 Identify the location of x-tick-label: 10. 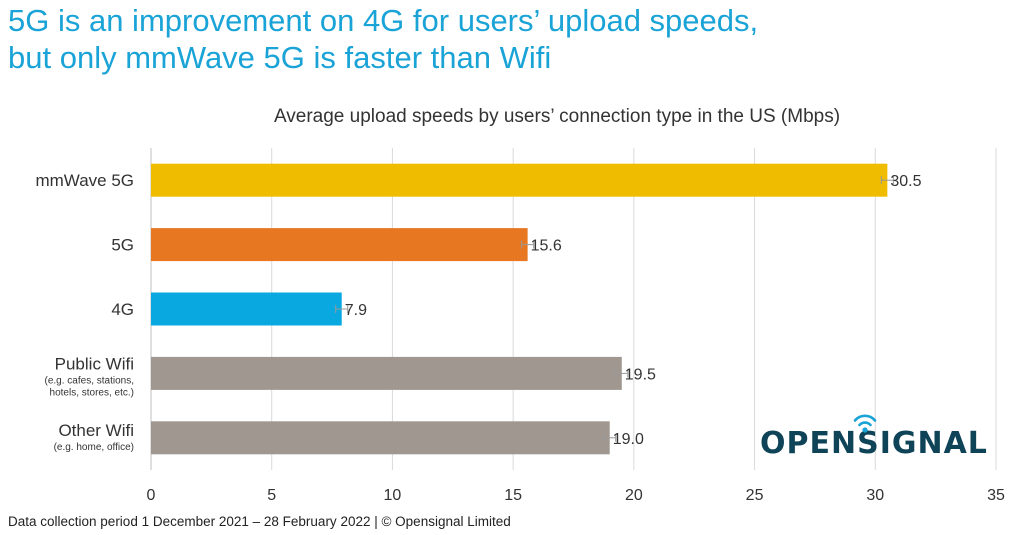
(393, 495).